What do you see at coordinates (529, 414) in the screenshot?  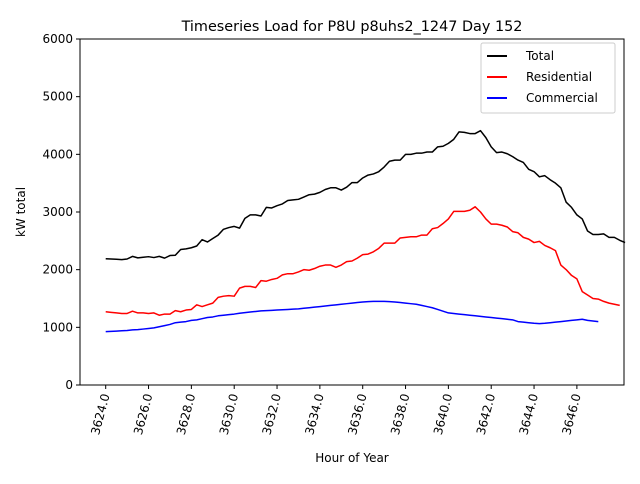 I see `x-tick-label: 3644.0` at bounding box center [529, 414].